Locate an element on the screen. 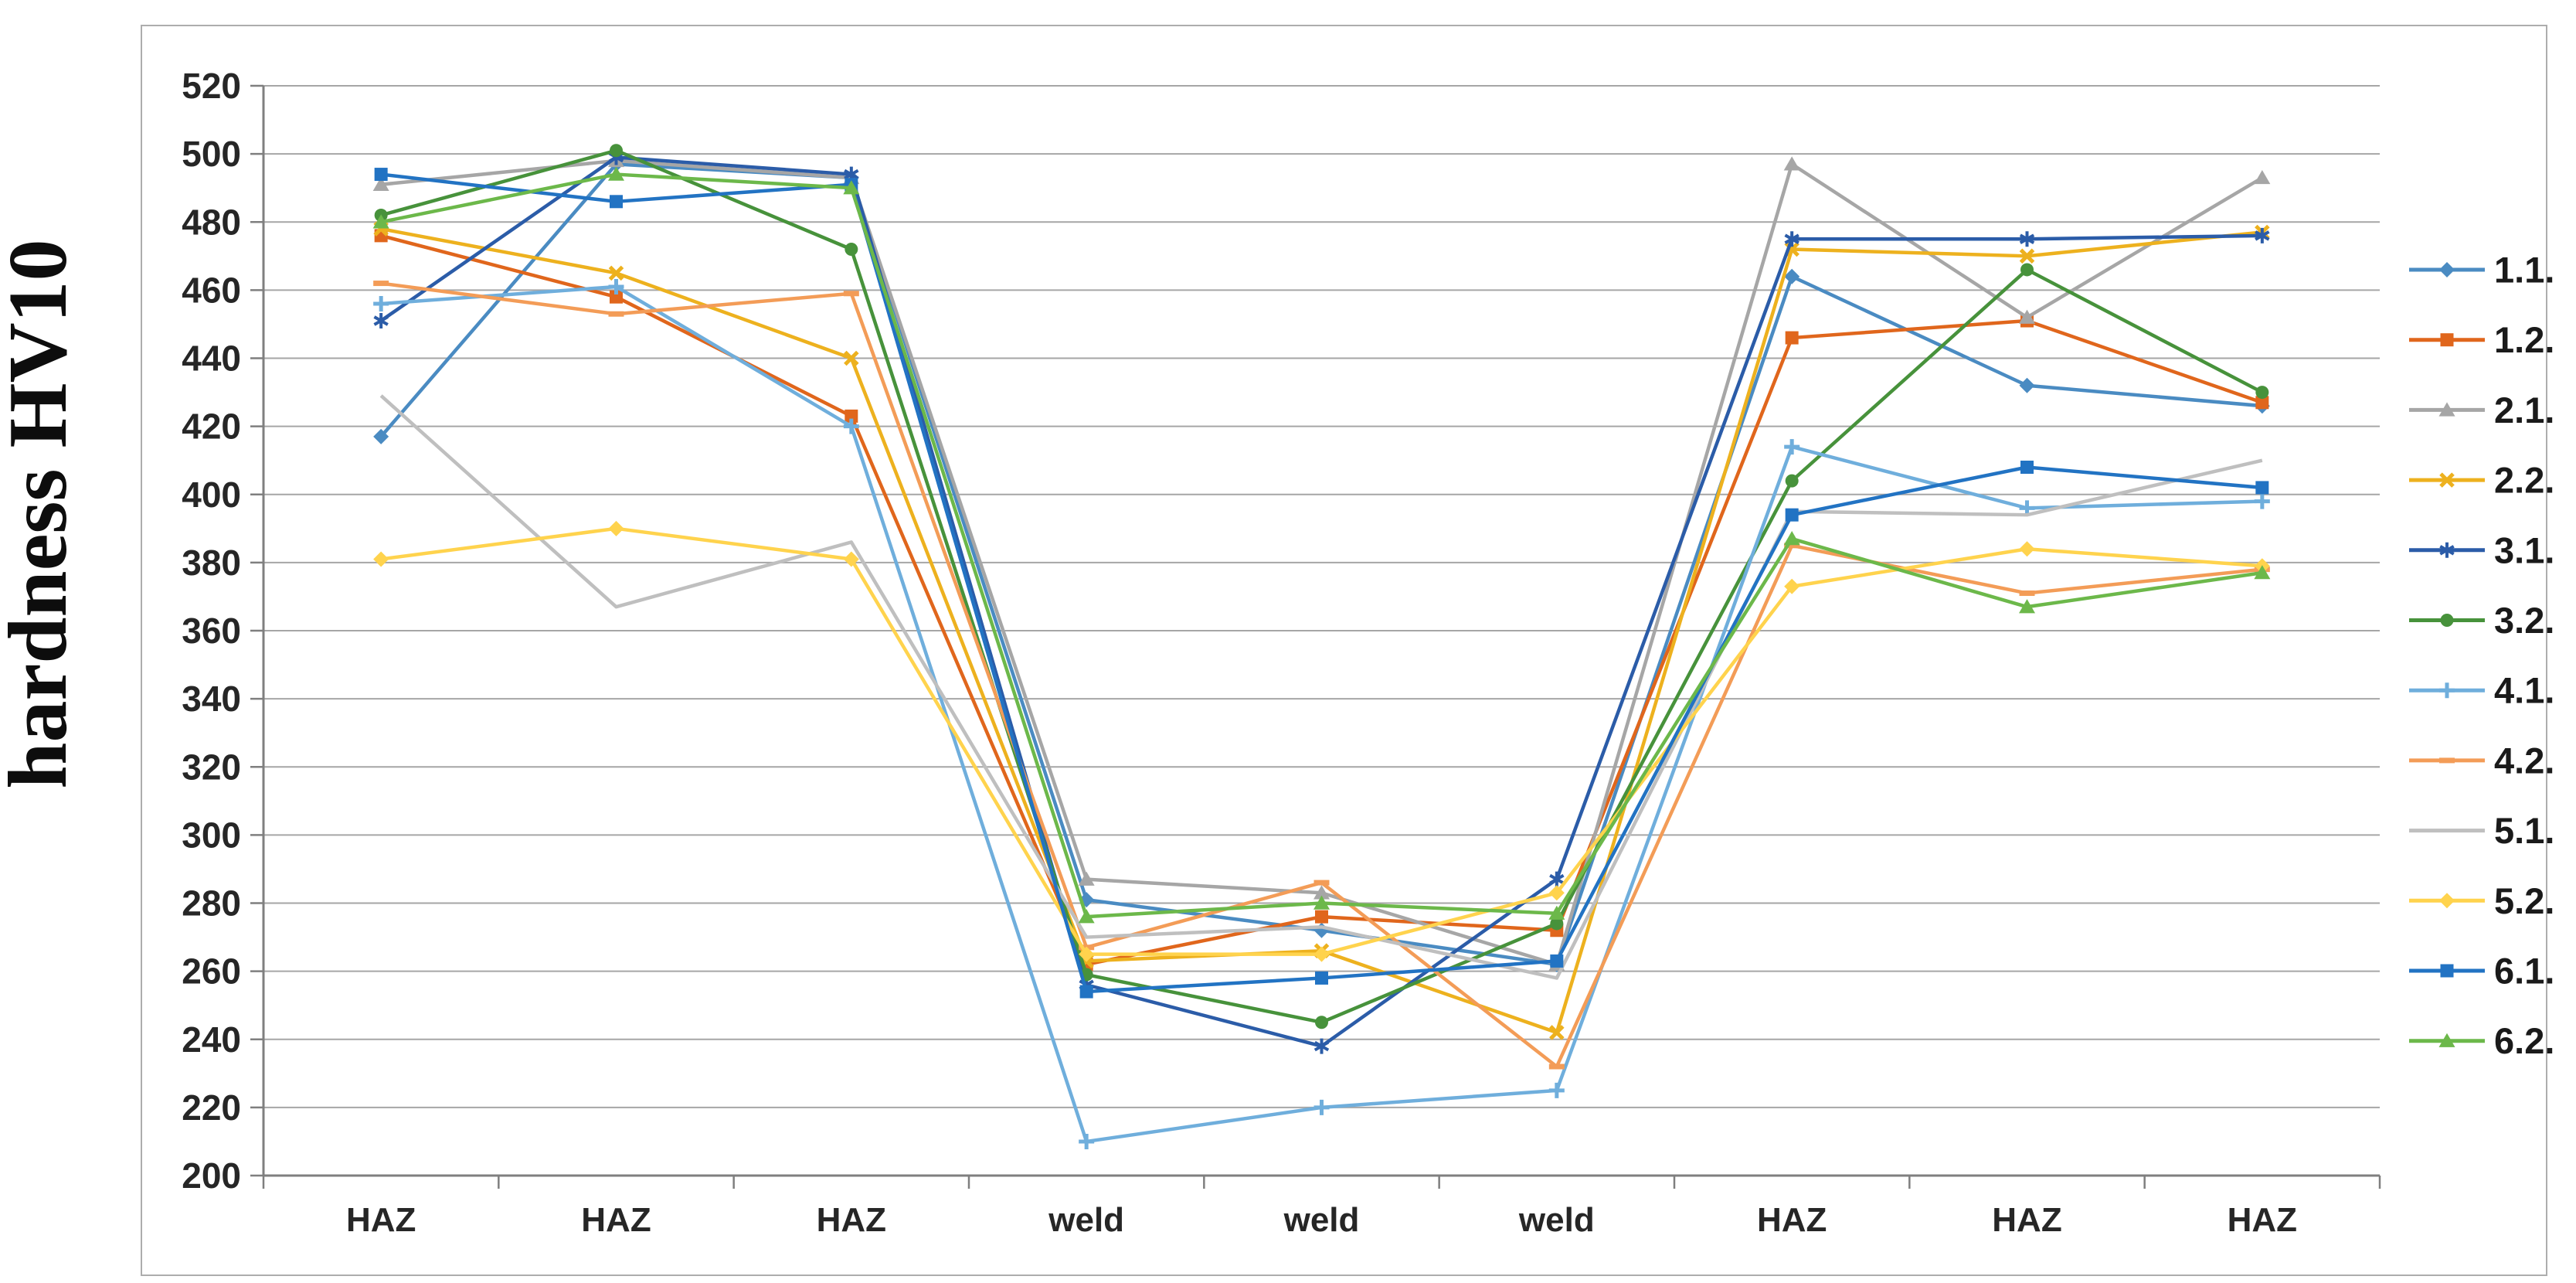 The width and height of the screenshot is (2576, 1283). y-tick-label: 520 is located at coordinates (211, 86).